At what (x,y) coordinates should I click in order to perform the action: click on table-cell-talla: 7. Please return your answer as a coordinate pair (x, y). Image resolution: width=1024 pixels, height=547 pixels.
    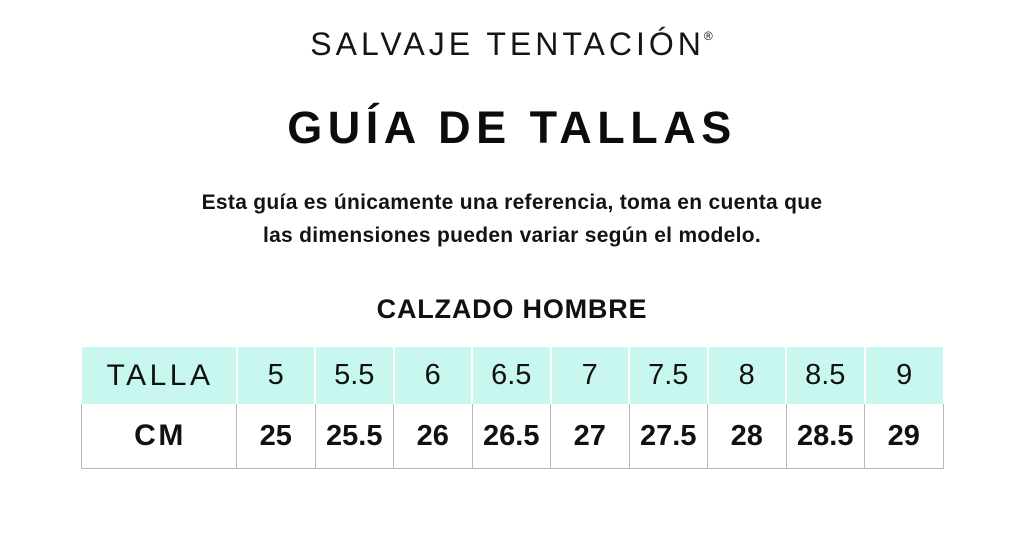
    Looking at the image, I should click on (590, 375).